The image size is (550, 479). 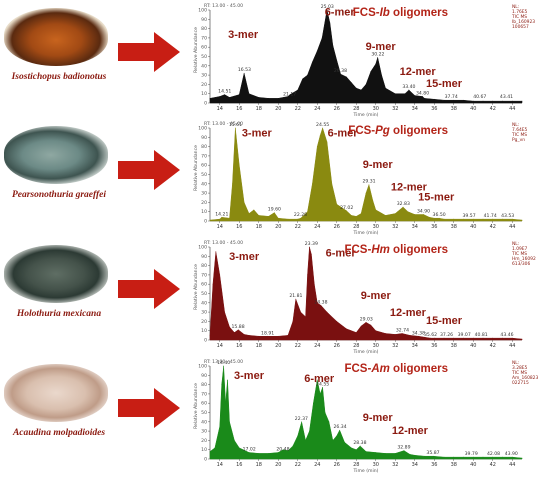 I want to click on x-tick-label: 18, so click(x=259, y=465).